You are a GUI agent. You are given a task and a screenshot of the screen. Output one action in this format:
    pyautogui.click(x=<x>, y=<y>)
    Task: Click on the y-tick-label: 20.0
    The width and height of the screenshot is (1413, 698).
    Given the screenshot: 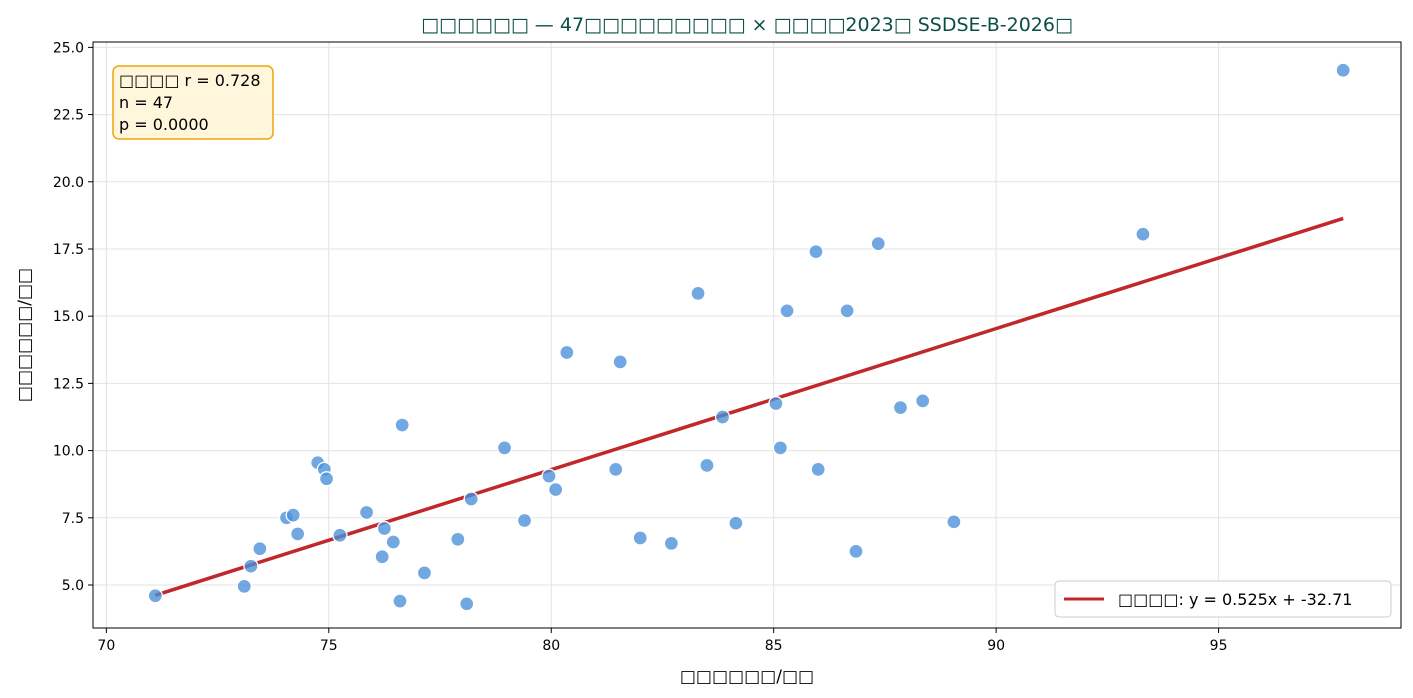 What is the action you would take?
    pyautogui.click(x=68, y=183)
    